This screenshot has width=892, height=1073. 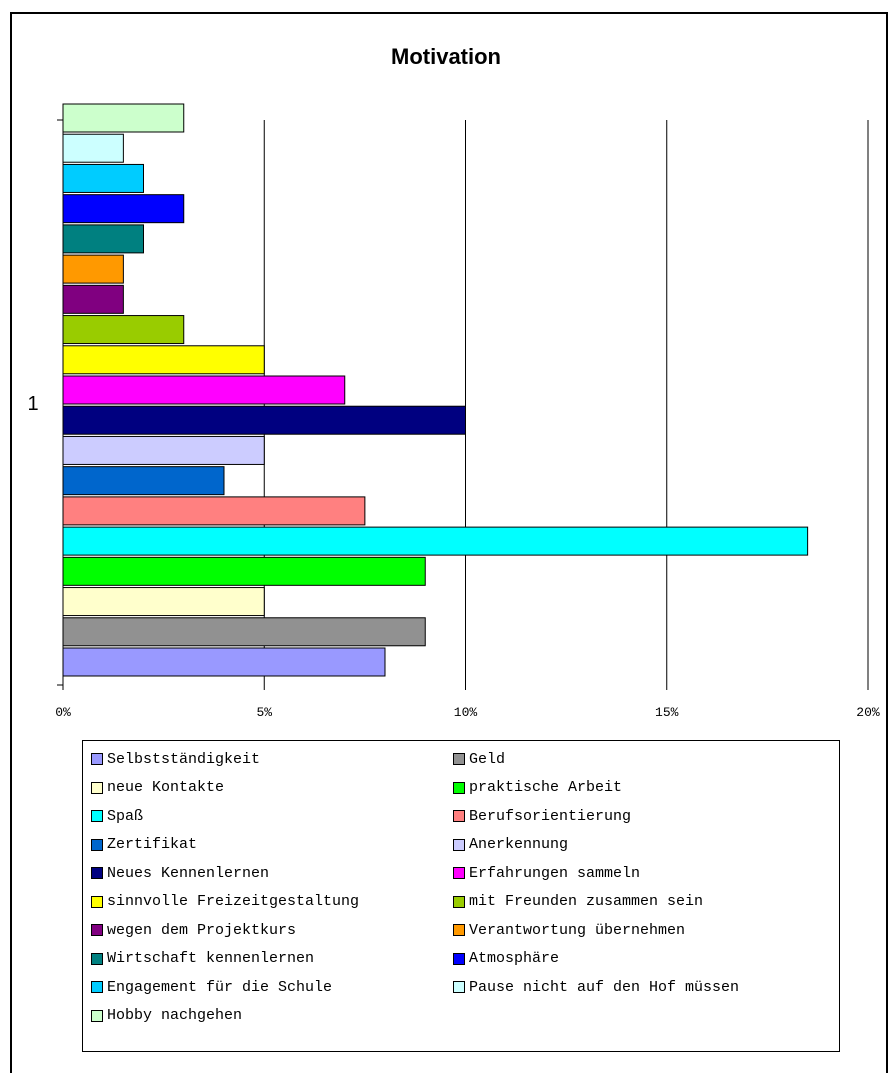 I want to click on legend-label: Erfahrungen sammeln, so click(x=555, y=873).